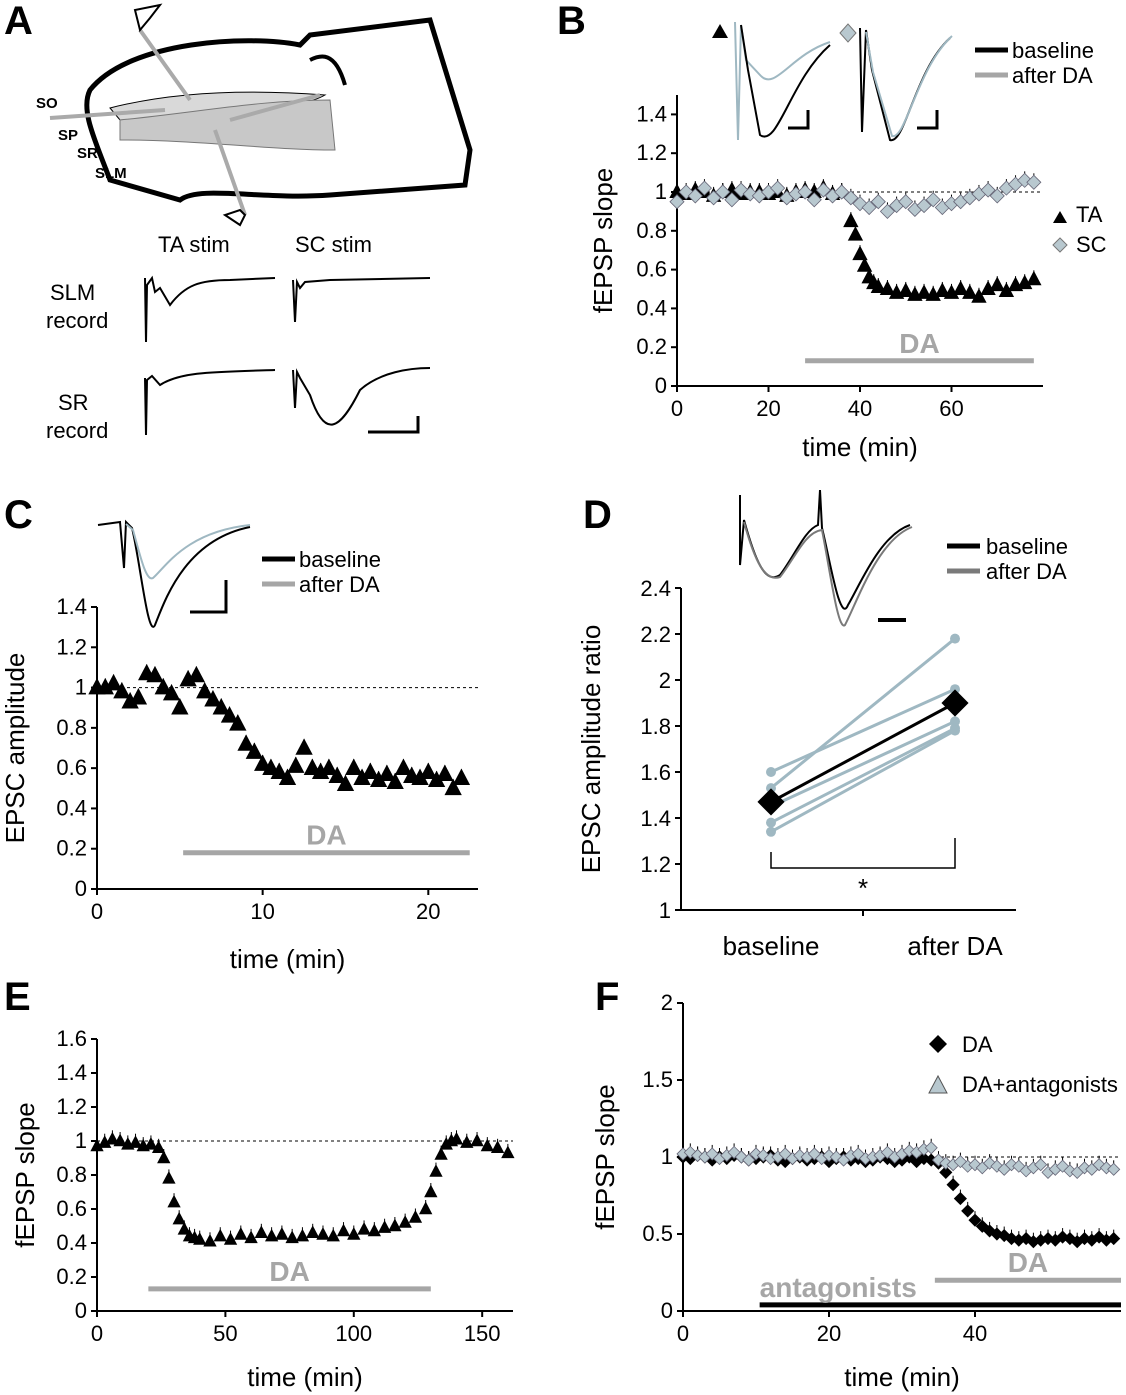  What do you see at coordinates (749, 1160) in the screenshot?
I see `data-point-f-da+antagonists` at bounding box center [749, 1160].